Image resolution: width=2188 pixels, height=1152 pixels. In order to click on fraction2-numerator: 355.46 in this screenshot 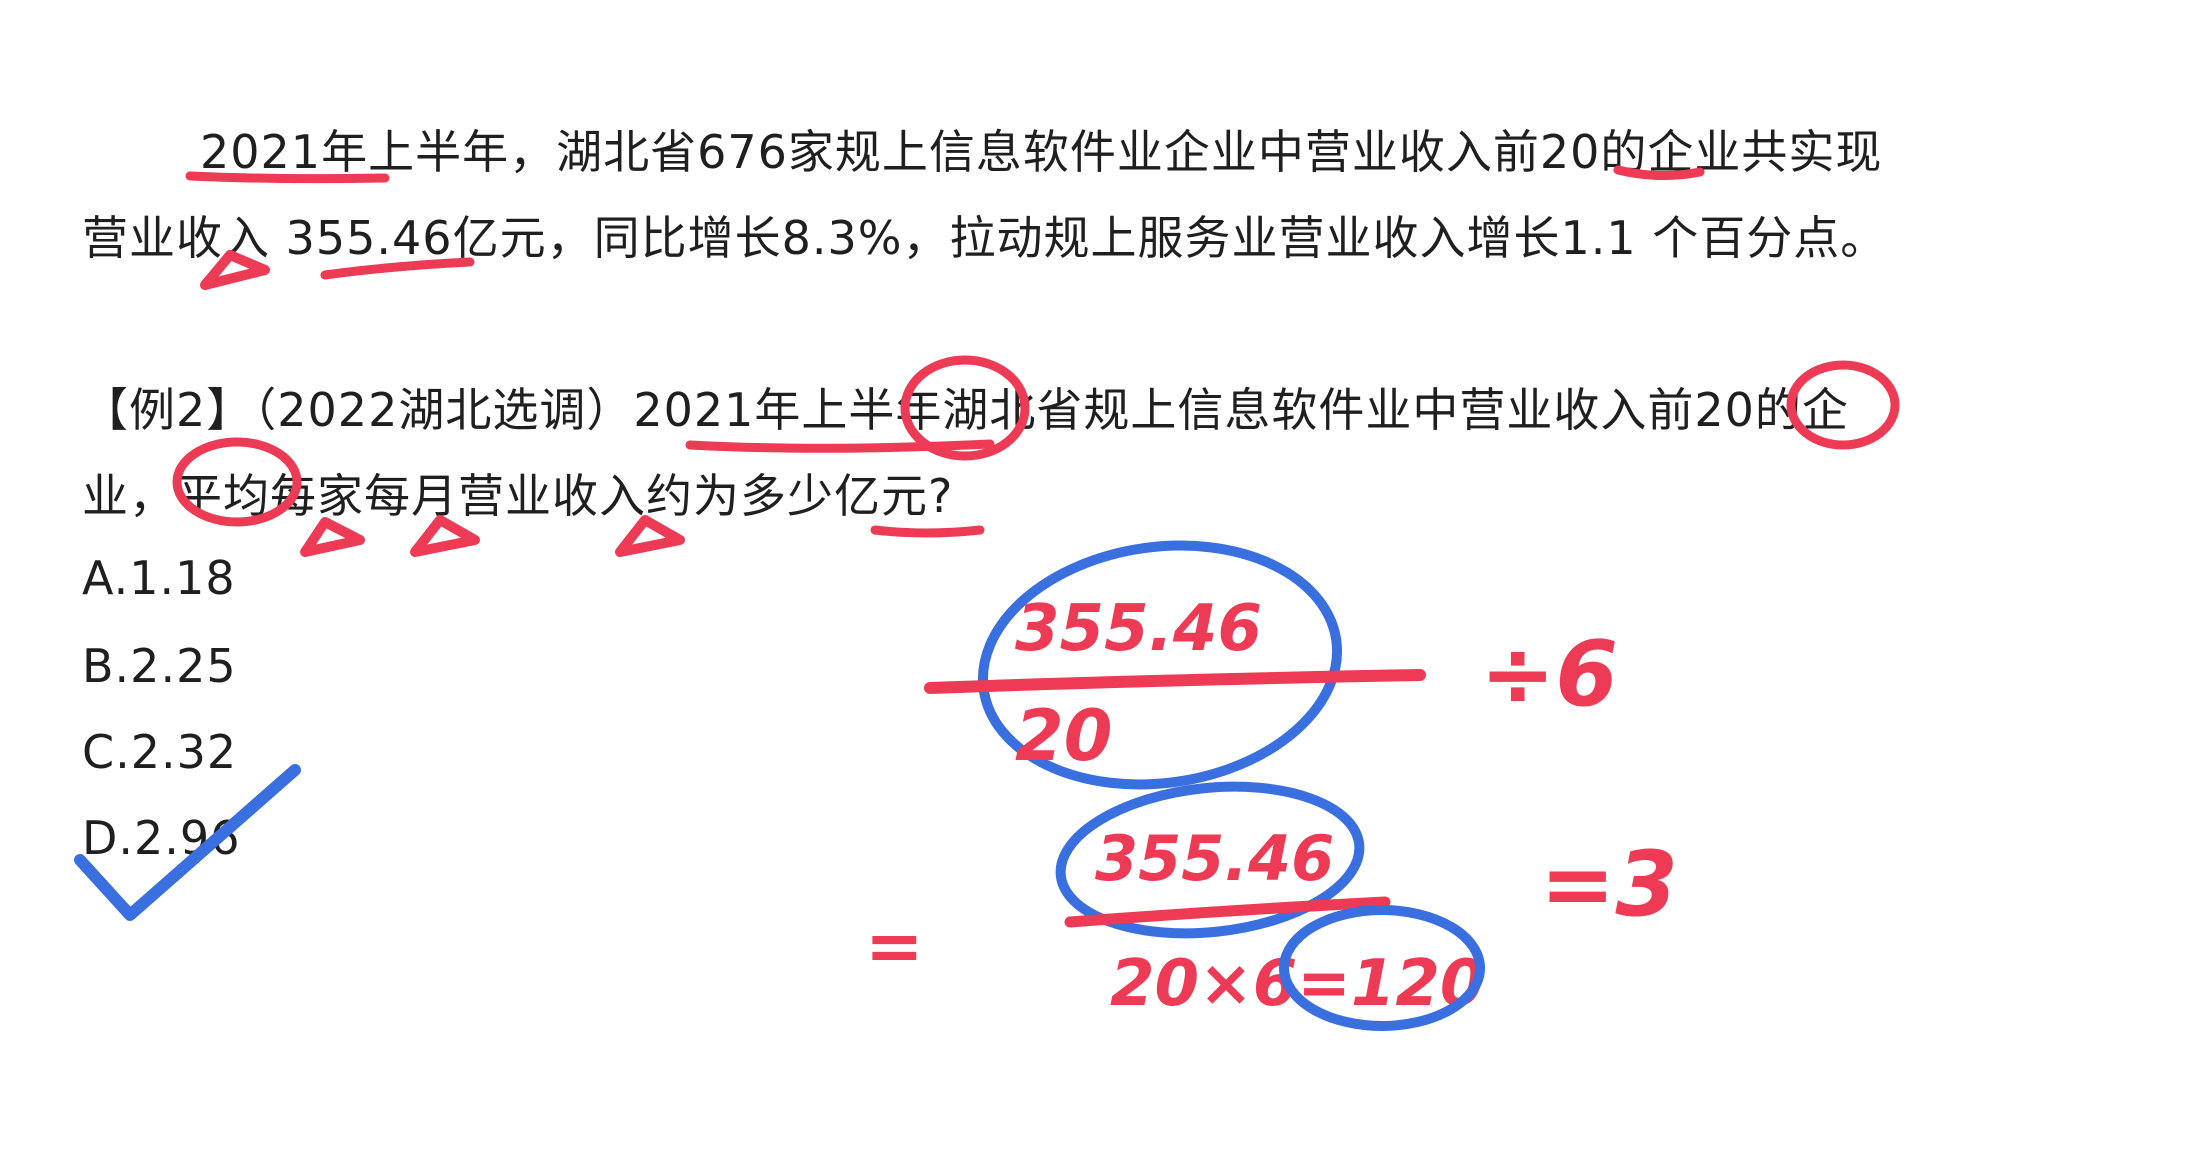, I will do `click(1214, 858)`.